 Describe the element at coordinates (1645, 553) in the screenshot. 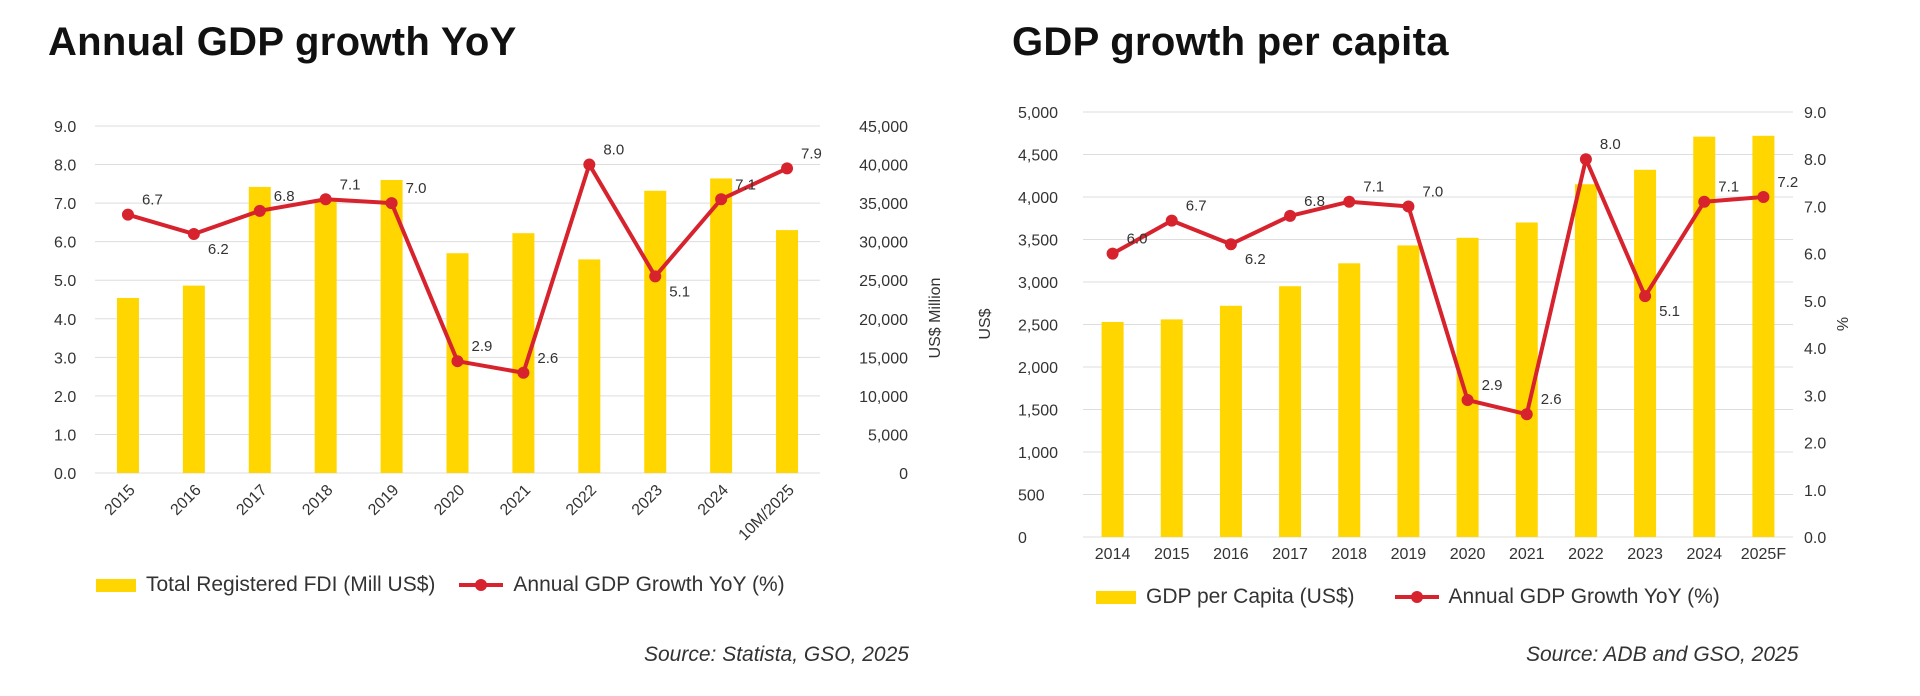

I see `x-tick-label: 2023` at that location.